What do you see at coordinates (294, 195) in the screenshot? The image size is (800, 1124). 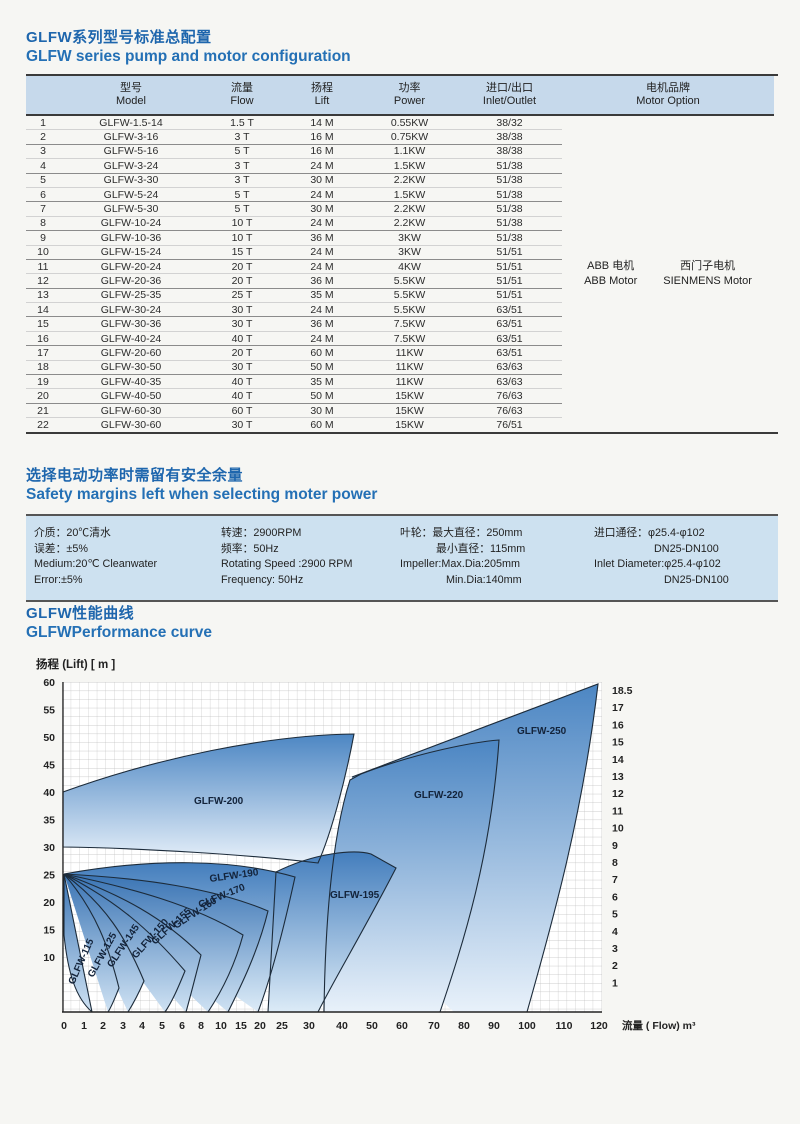 I see `table-row: 6 GLFW-5-24 5 T 24 M 1.5KW 51/38` at bounding box center [294, 195].